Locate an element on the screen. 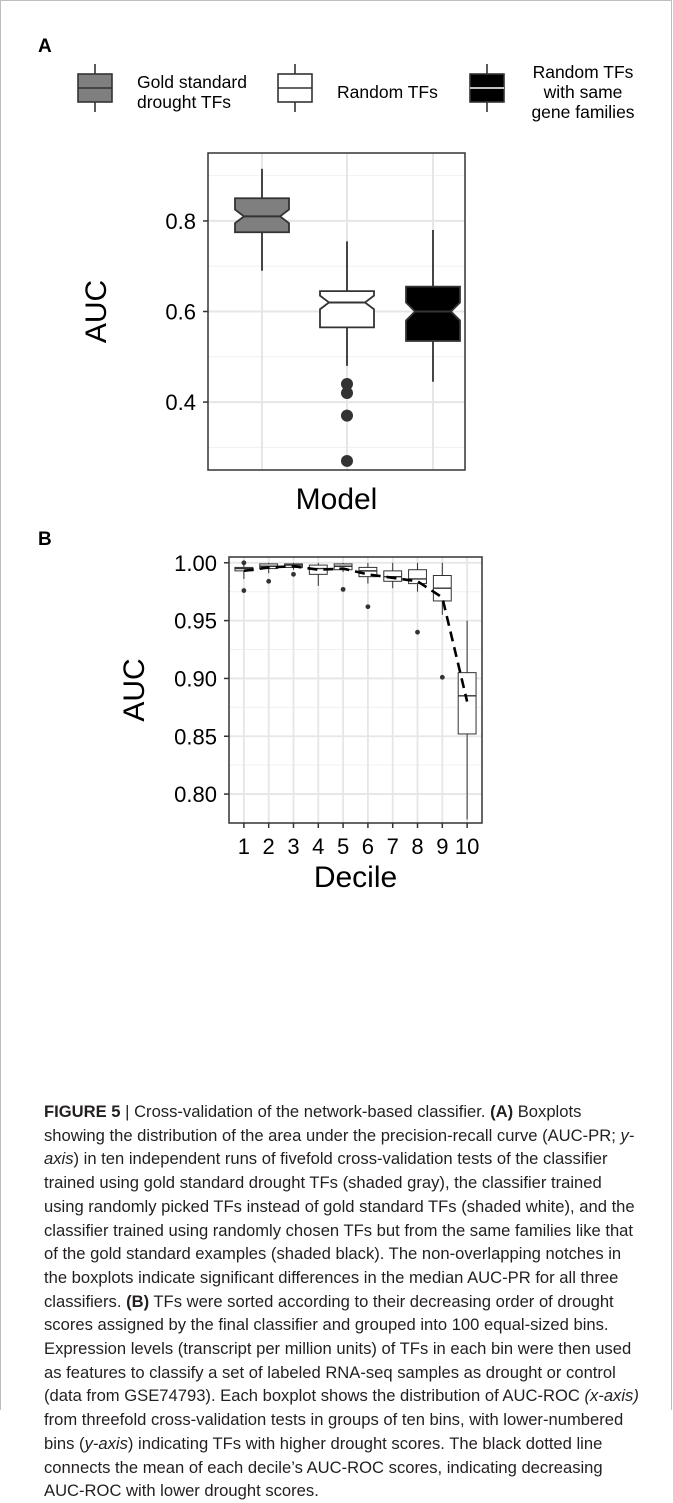  panel-b-xtick-label: 3 is located at coordinates (293, 846).